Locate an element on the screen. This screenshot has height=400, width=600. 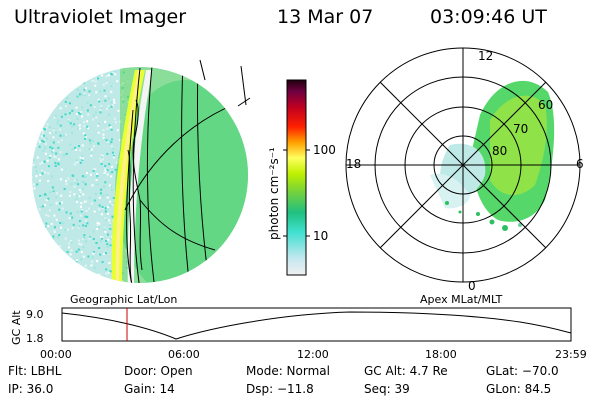
timeline-x-tick-1: 06:00 is located at coordinates (184, 354).